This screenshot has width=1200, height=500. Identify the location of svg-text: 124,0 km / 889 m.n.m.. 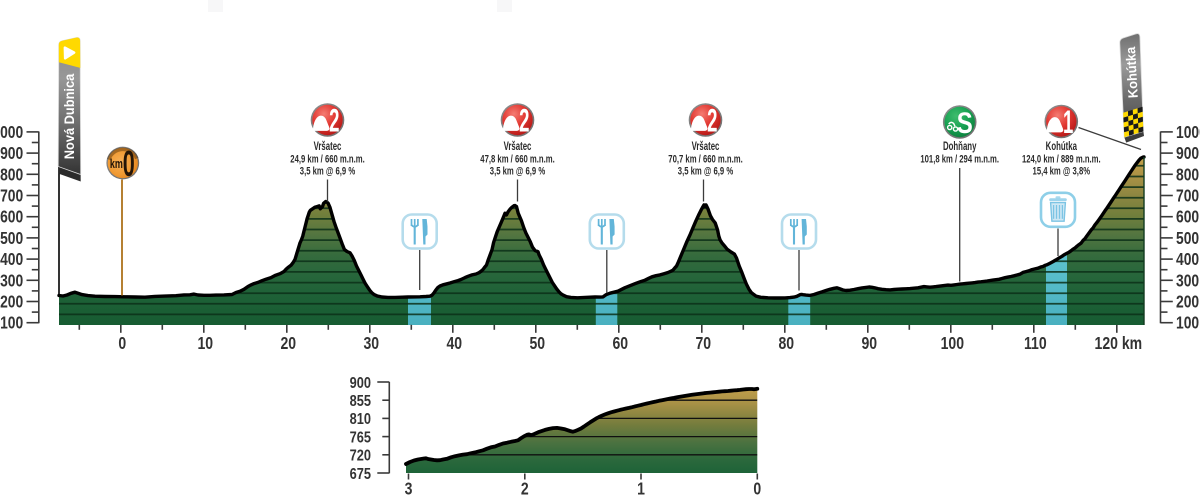
(1061, 159).